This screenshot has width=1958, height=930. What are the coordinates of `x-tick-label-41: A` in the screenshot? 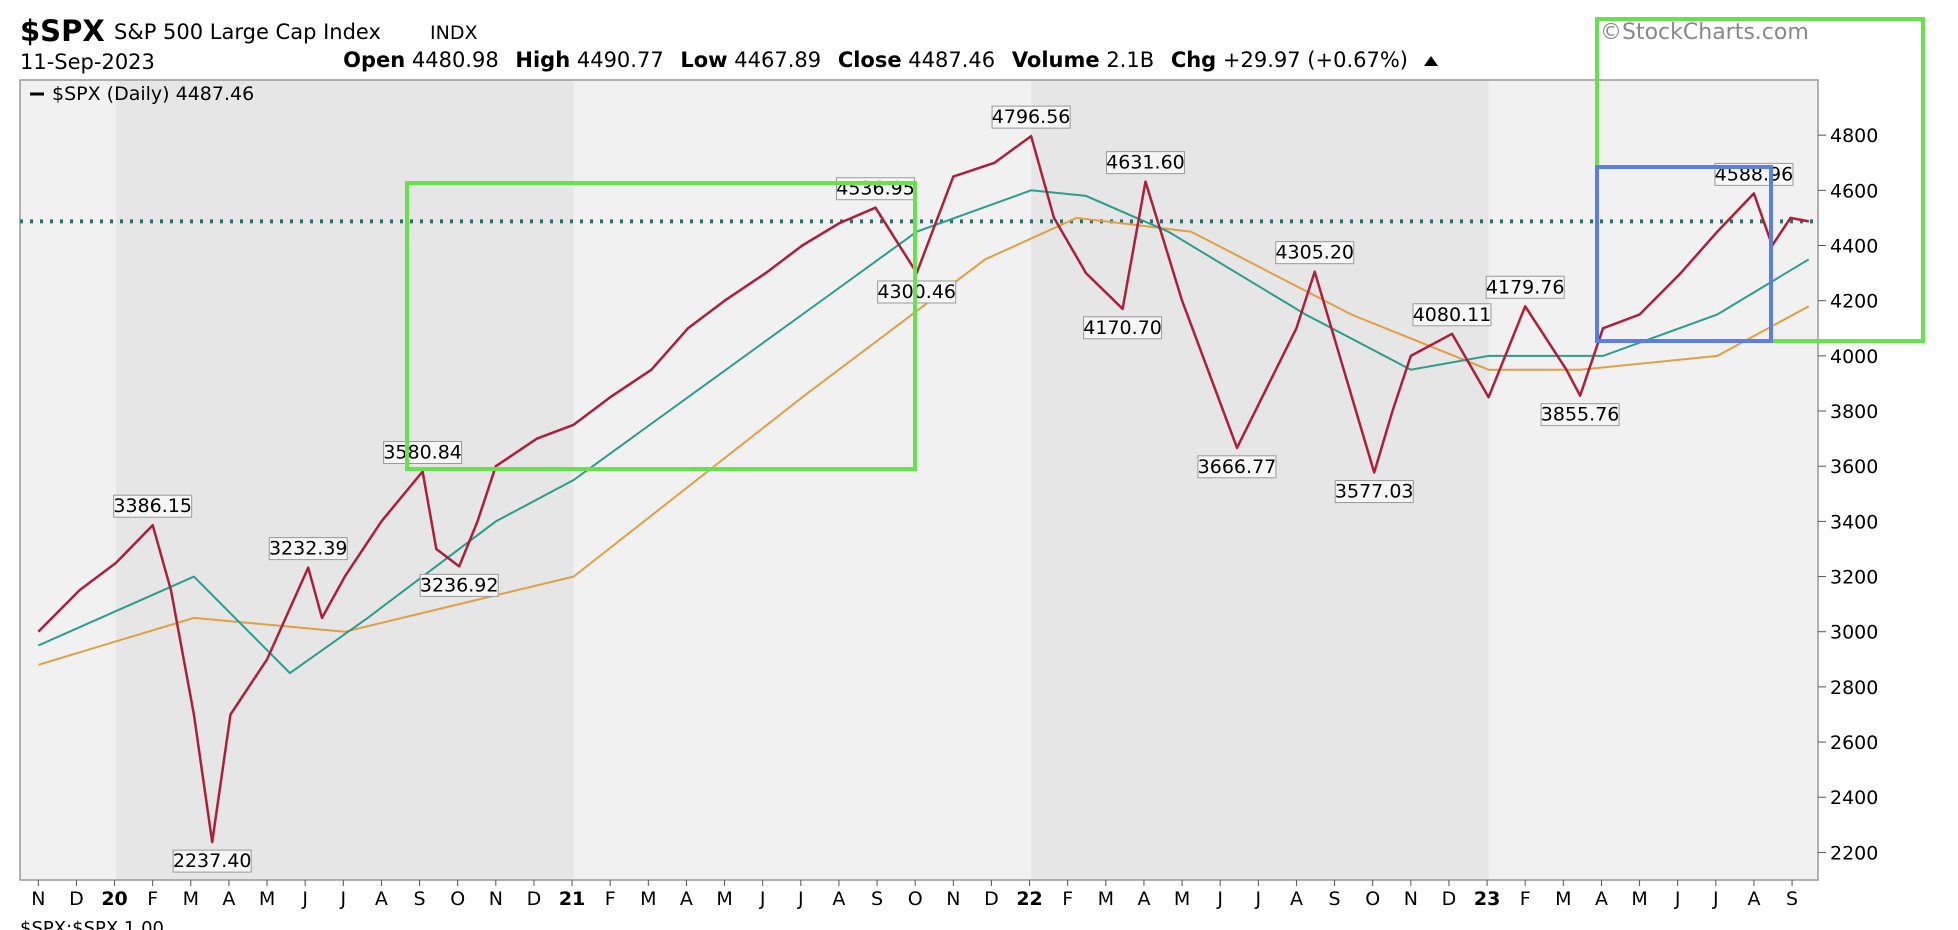 It's located at (1601, 899).